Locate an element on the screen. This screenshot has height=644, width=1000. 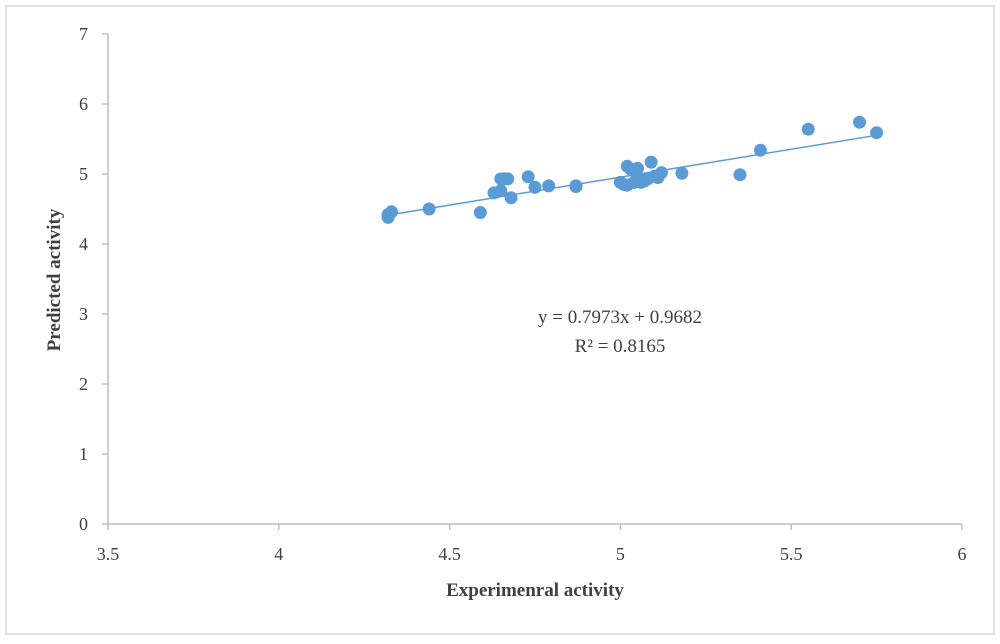
y-tick-label: 5 is located at coordinates (83, 174).